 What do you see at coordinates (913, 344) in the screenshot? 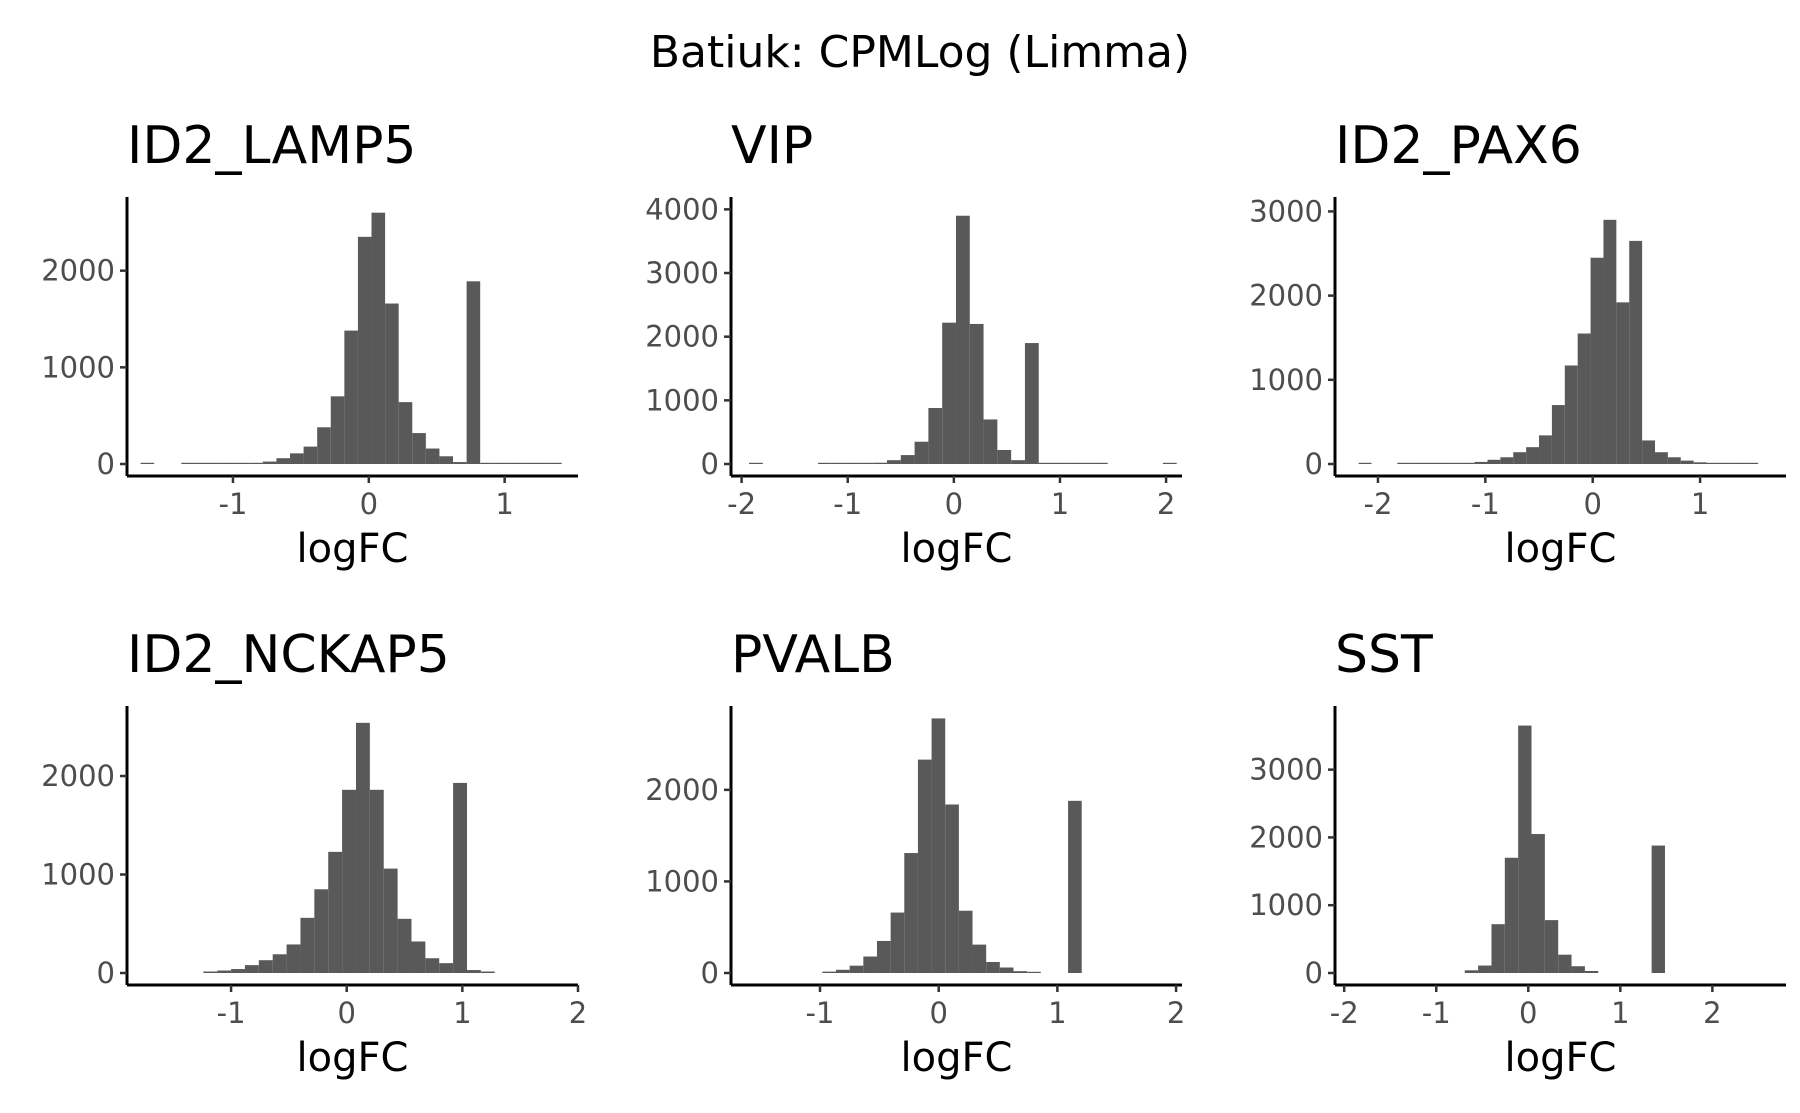
I see `histogram-panel-2: VIP 0 1000 2000 3000 4000 -2 -1 0 1 2 logFC` at bounding box center [913, 344].